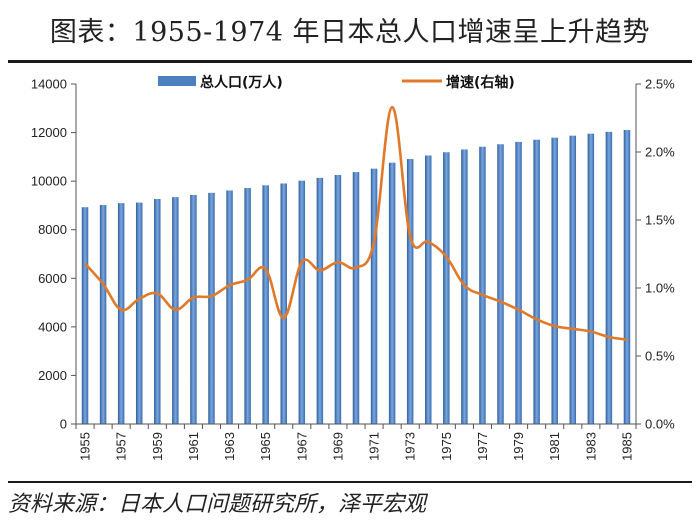 Image resolution: width=700 pixels, height=532 pixels. I want to click on x-tick-label-1985: 1985, so click(626, 446).